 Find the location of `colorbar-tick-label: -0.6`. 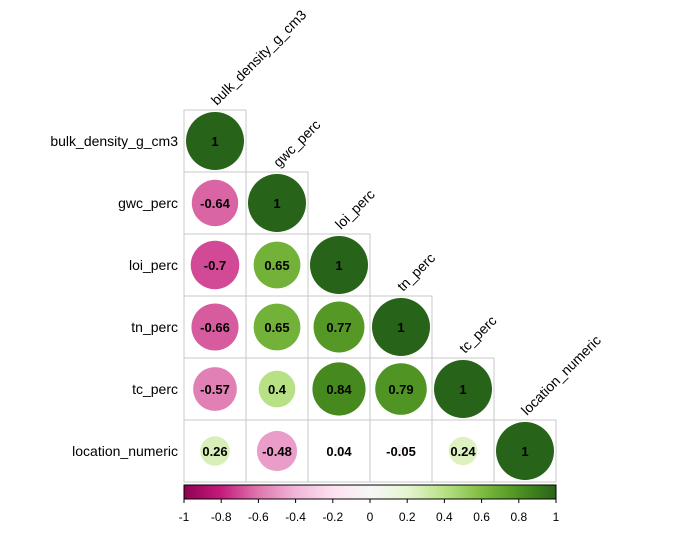

colorbar-tick-label: -0.6 is located at coordinates (258, 517).